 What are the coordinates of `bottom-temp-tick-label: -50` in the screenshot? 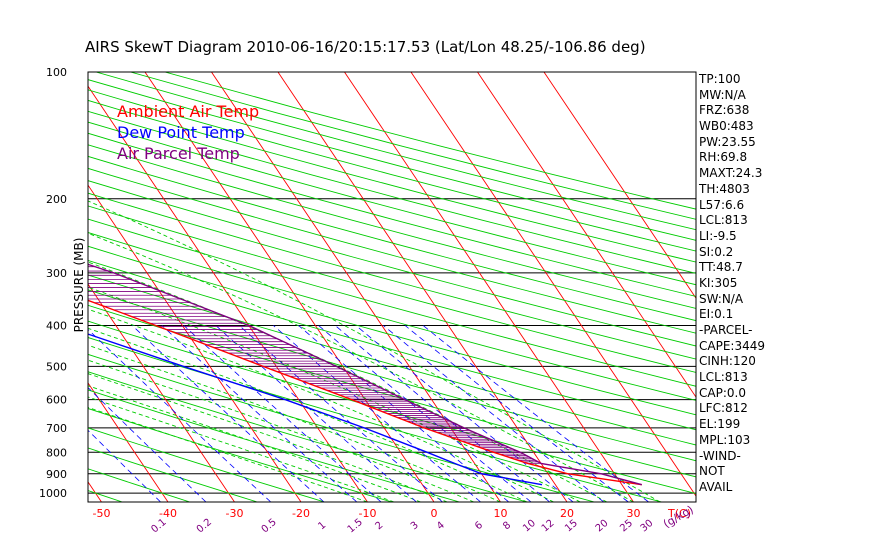 It's located at (102, 513).